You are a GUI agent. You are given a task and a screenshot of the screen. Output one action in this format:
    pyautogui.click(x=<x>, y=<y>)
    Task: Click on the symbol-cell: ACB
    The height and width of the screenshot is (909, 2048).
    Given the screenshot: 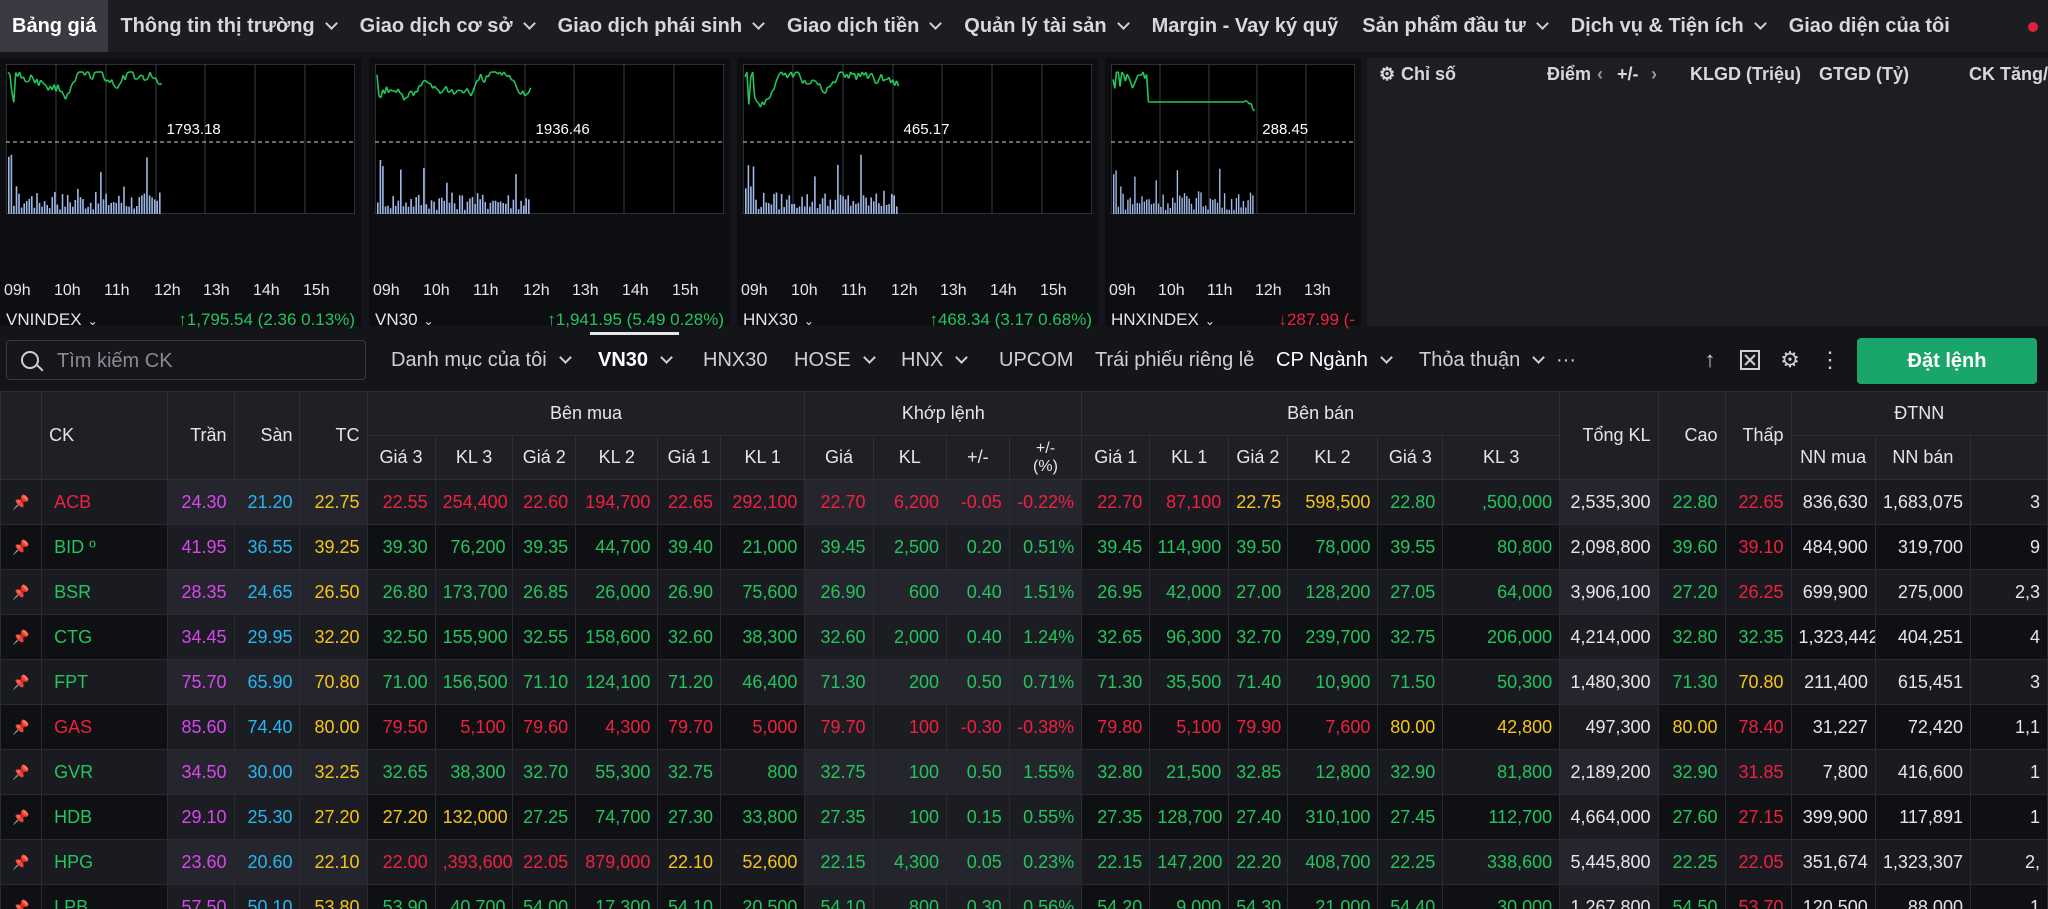 What is the action you would take?
    pyautogui.click(x=104, y=502)
    